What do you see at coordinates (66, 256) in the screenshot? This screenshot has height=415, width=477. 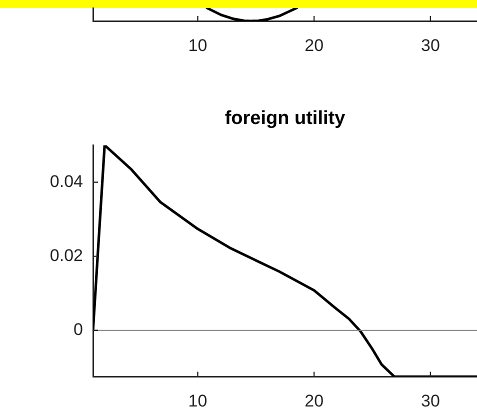 I see `y-tick-label: 0.02` at bounding box center [66, 256].